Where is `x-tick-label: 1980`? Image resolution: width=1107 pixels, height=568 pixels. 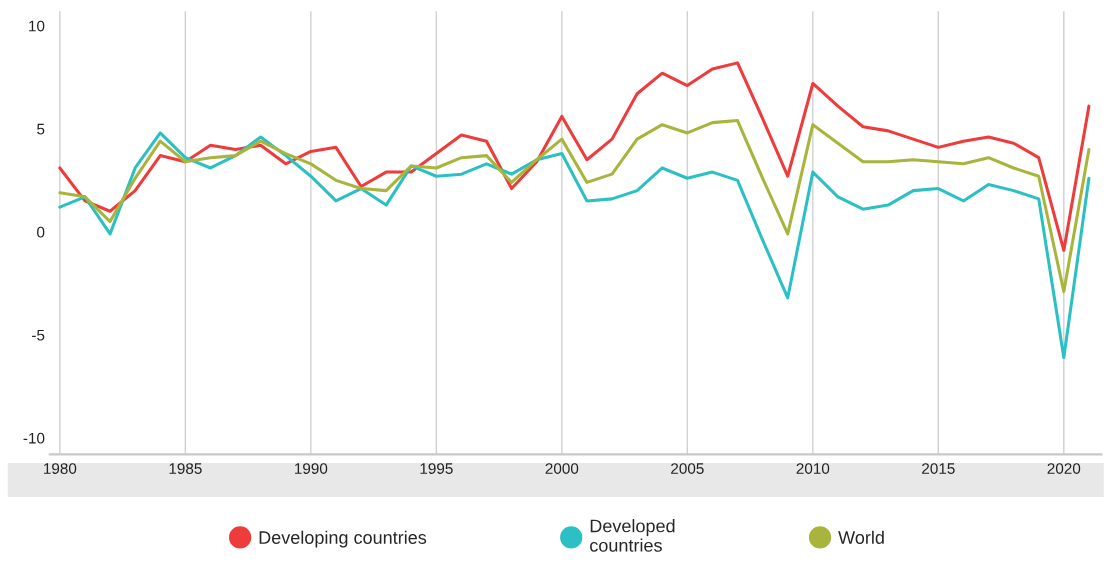 x-tick-label: 1980 is located at coordinates (60, 468).